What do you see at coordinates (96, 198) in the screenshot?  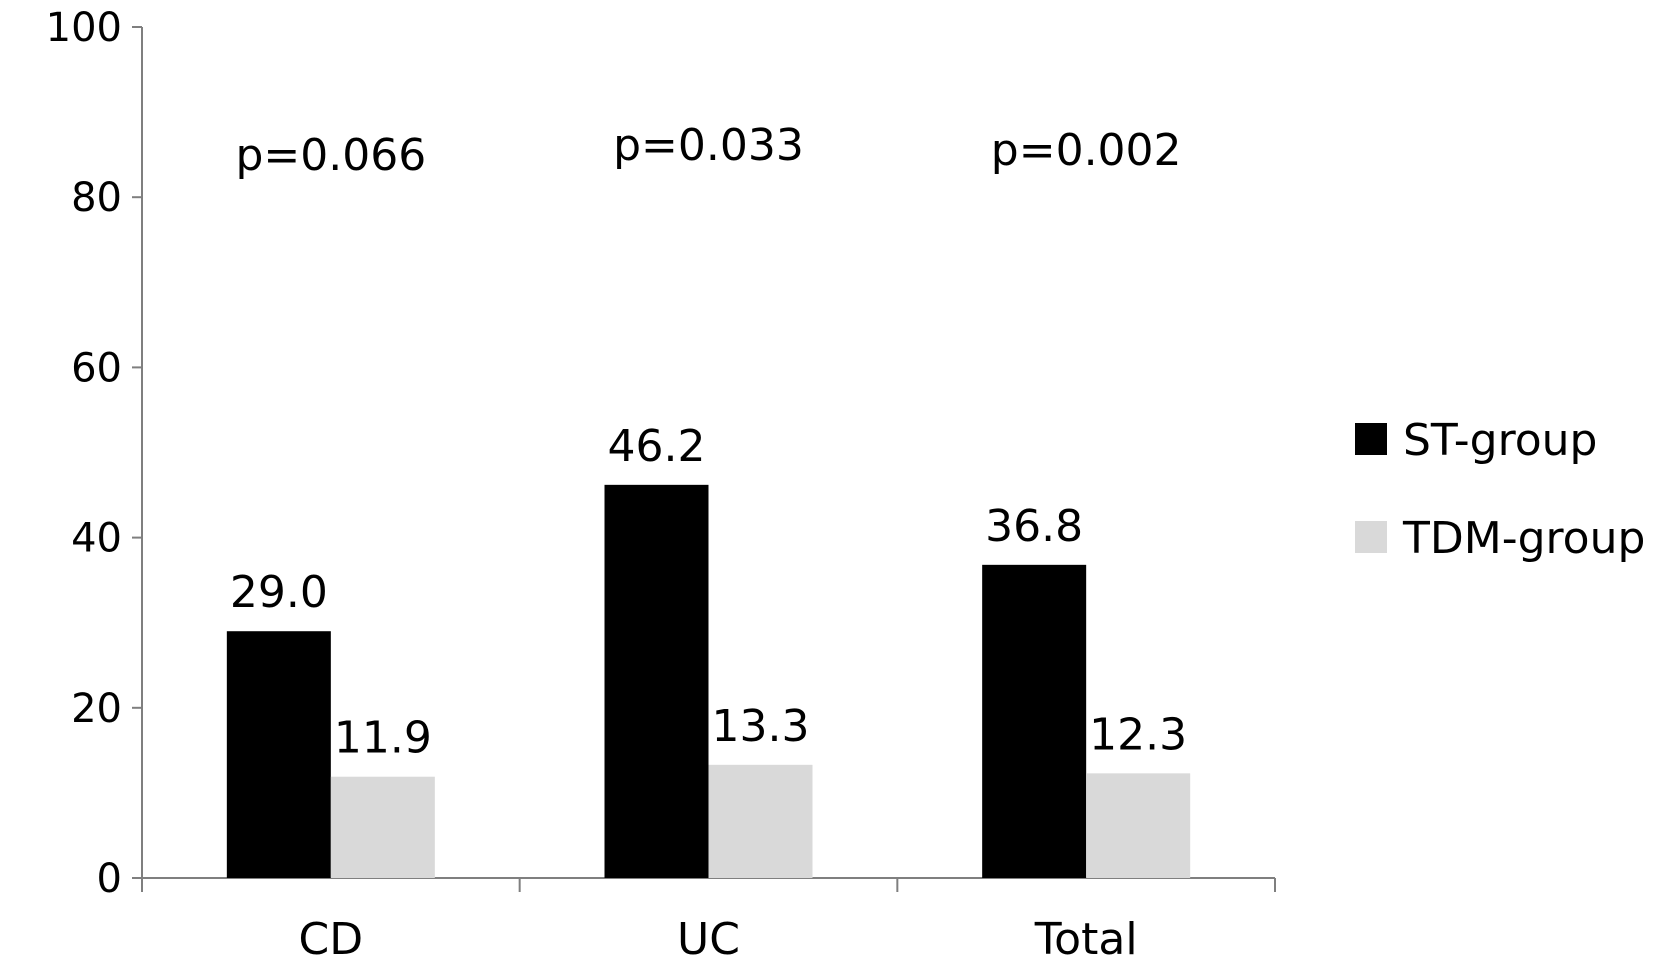 I see `y-tick-label: 80` at bounding box center [96, 198].